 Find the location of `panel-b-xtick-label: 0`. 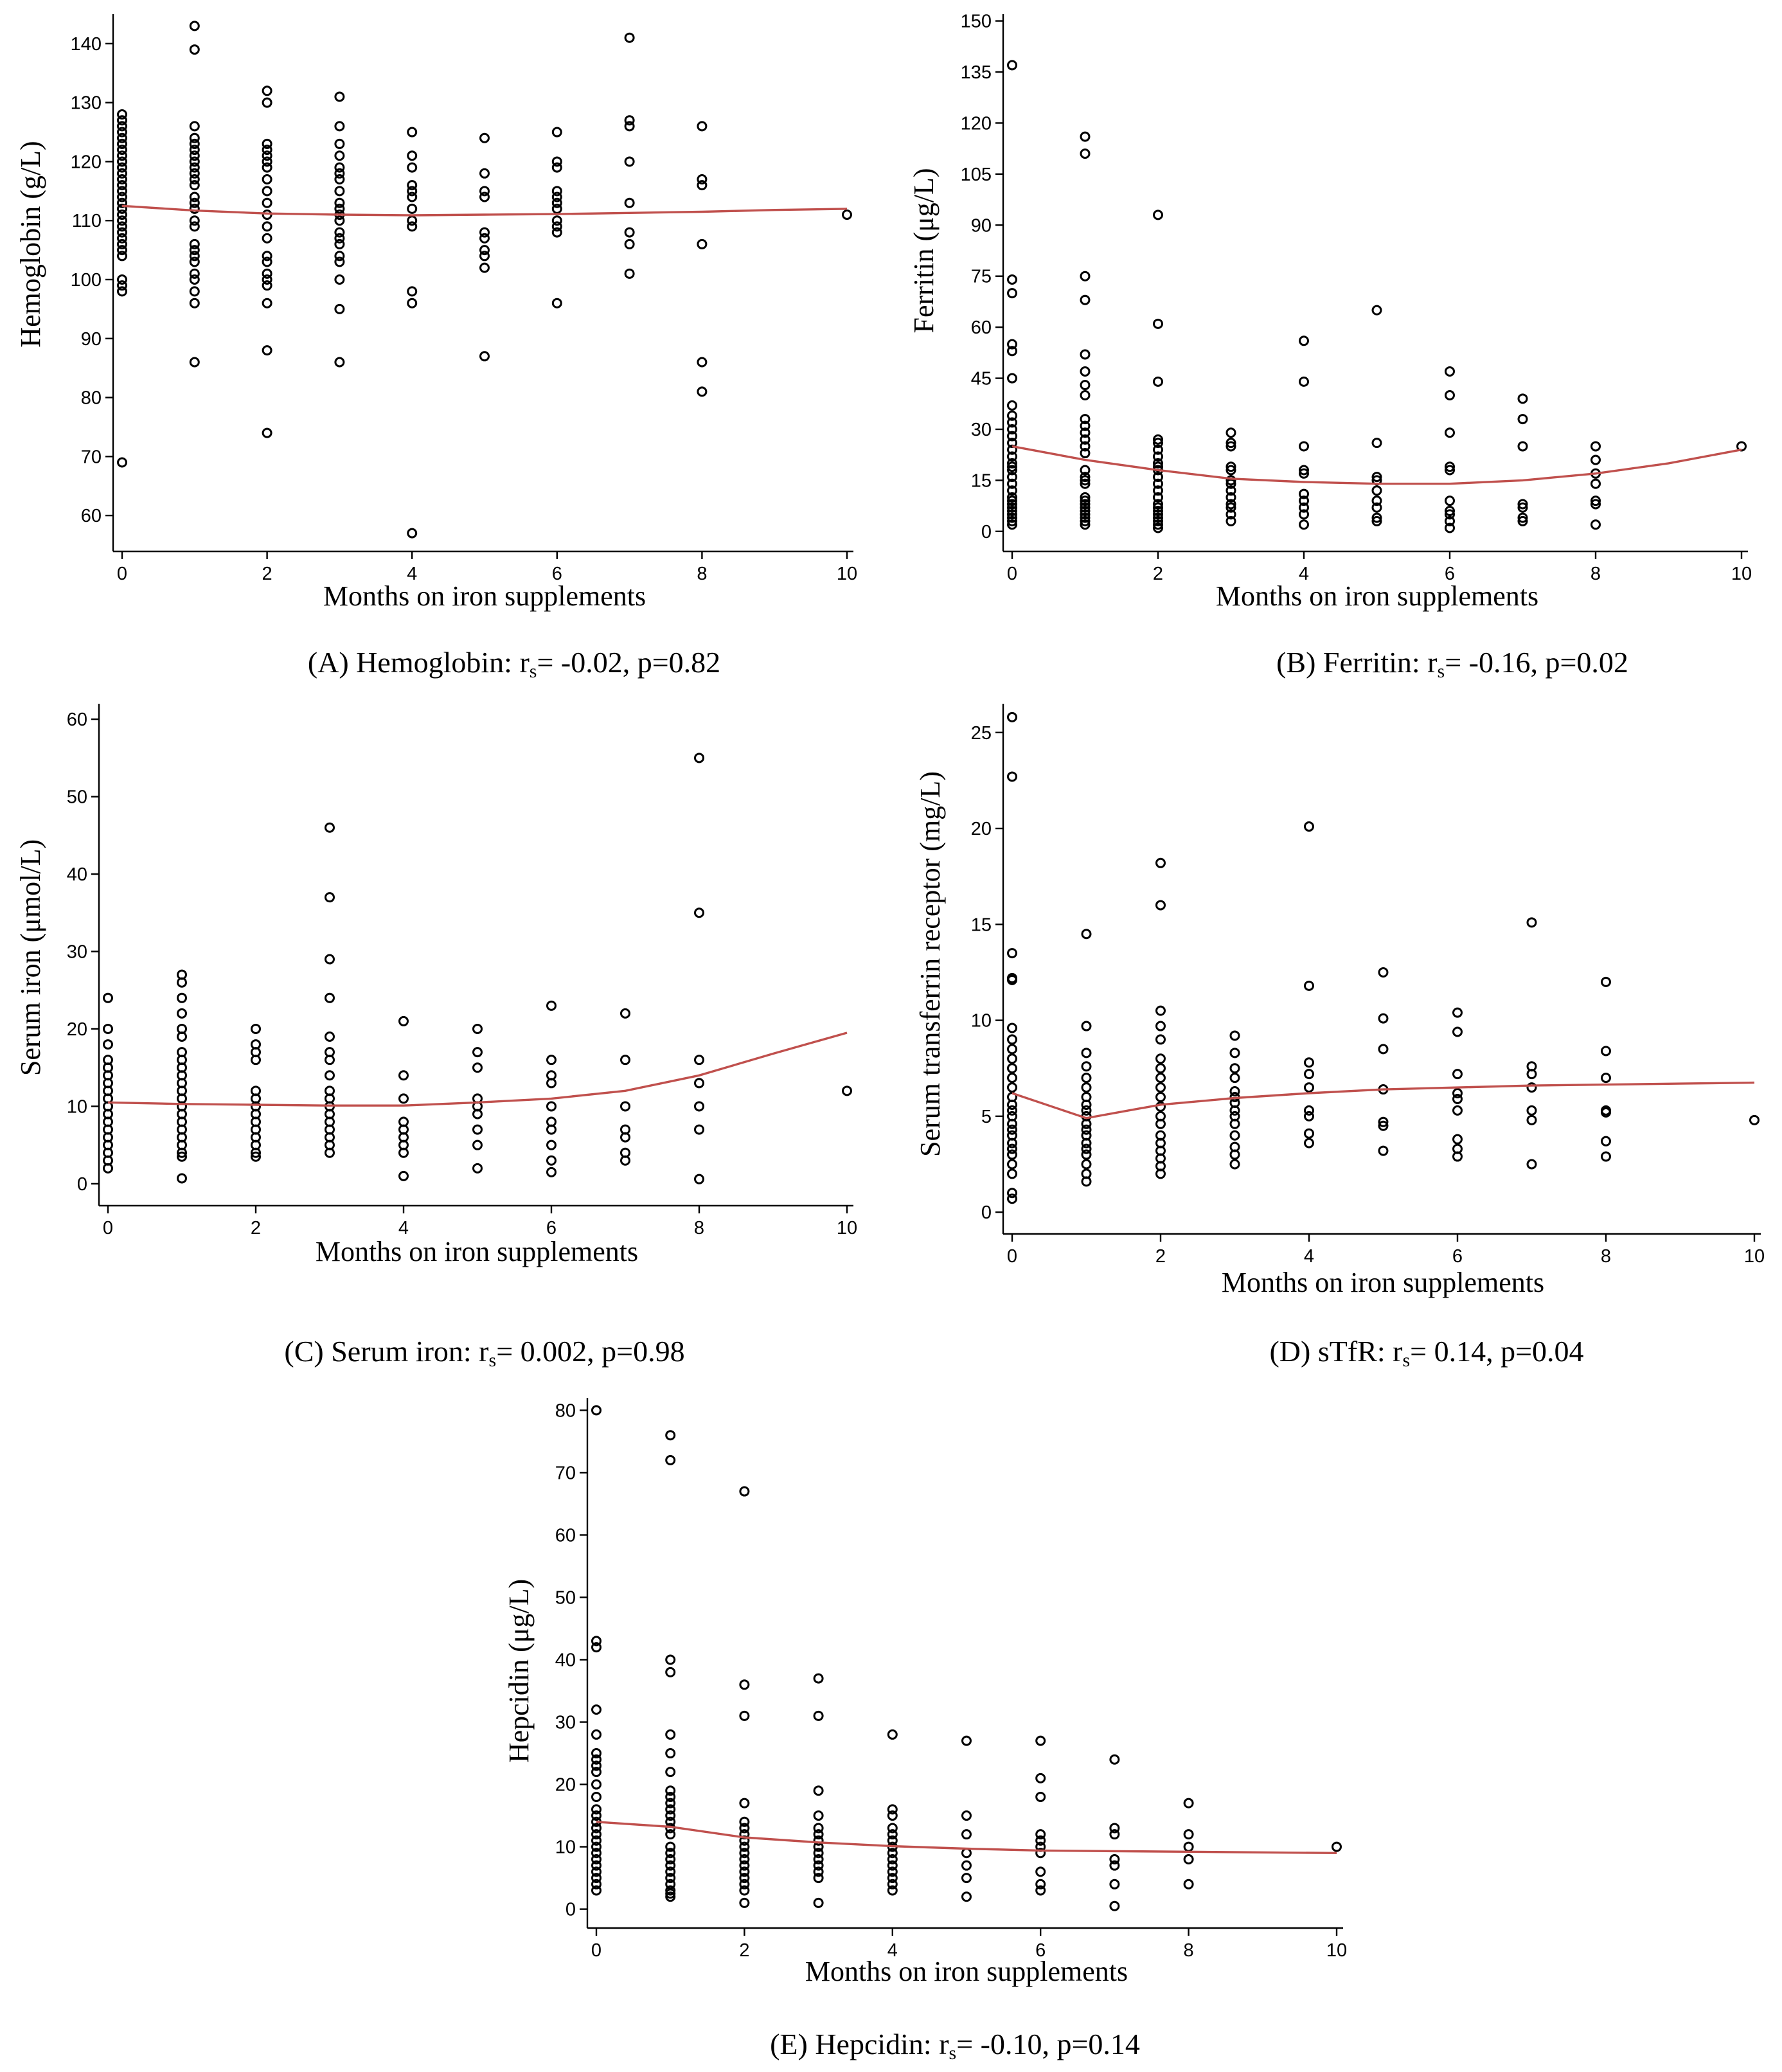

panel-b-xtick-label: 0 is located at coordinates (1012, 574).